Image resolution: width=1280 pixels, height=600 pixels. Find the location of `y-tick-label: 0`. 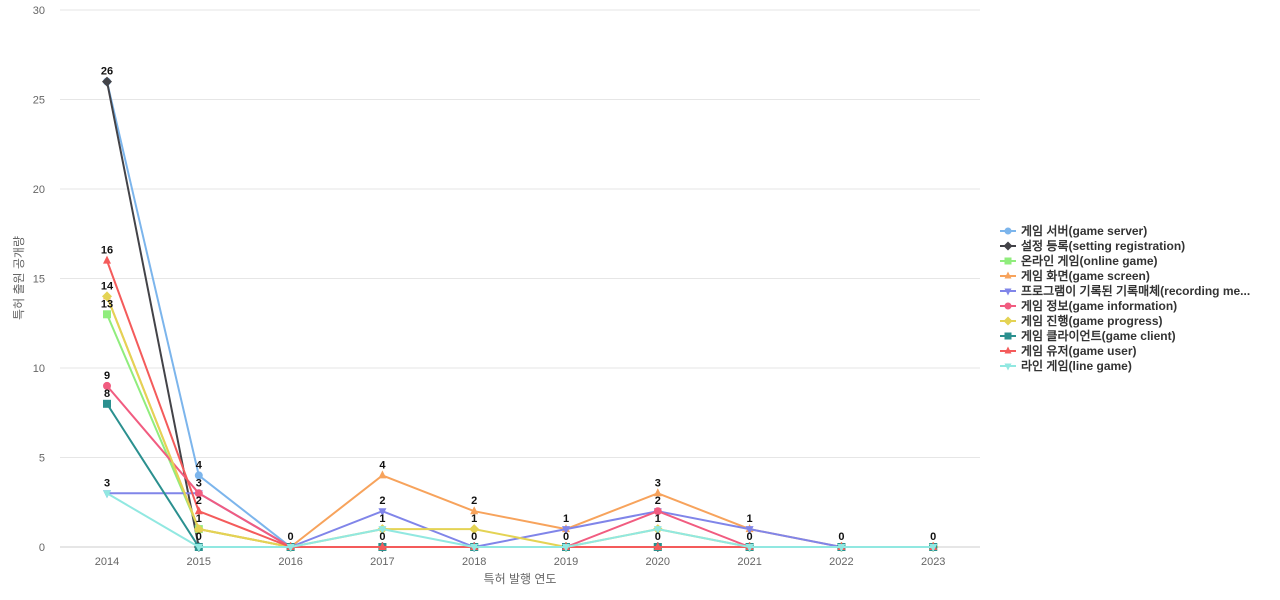

y-tick-label: 0 is located at coordinates (42, 548).